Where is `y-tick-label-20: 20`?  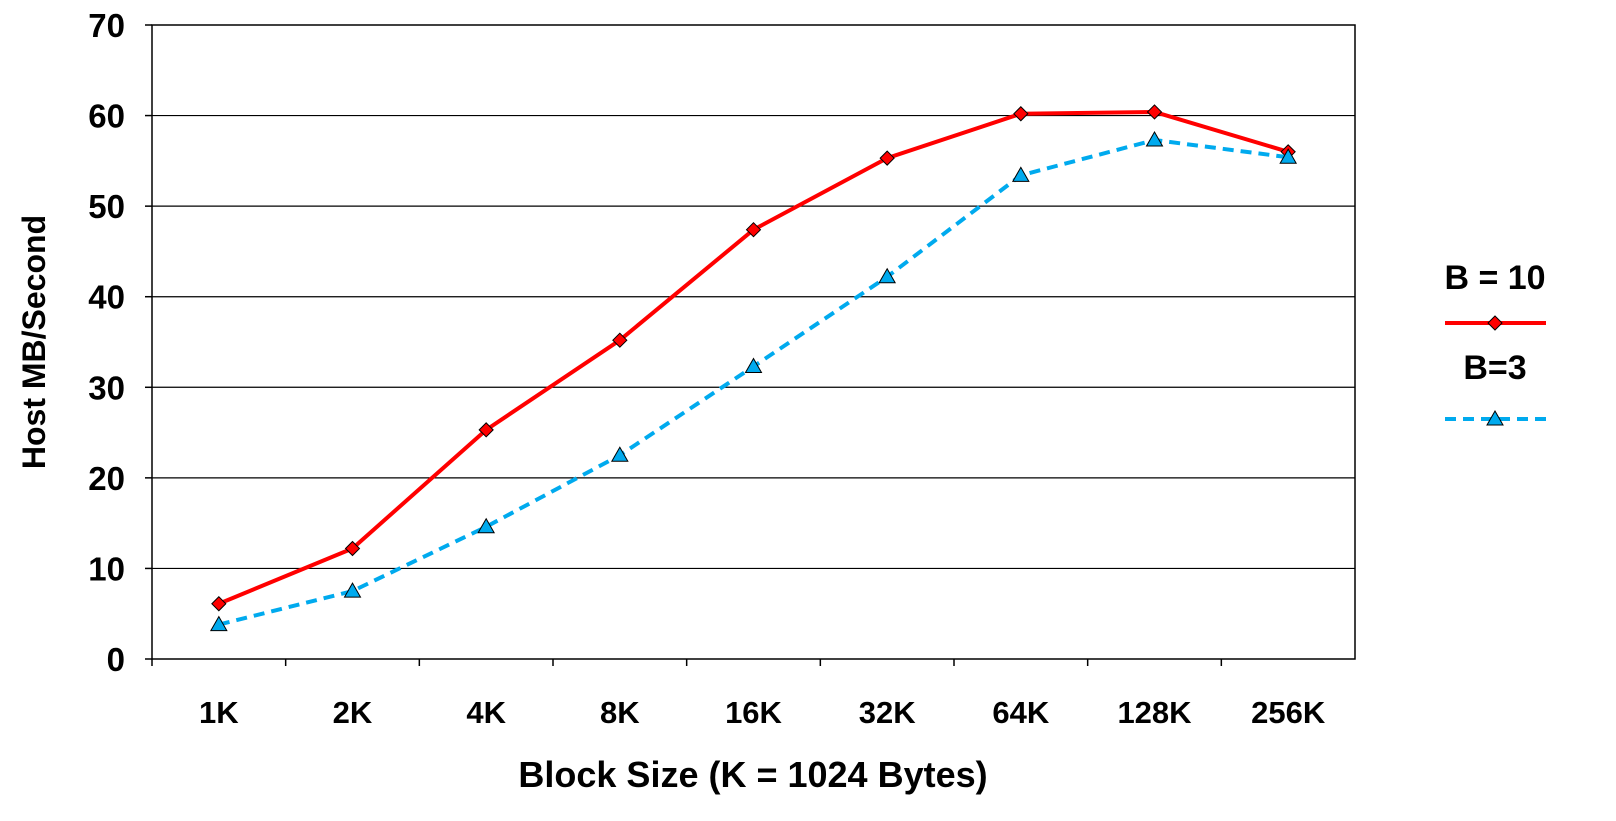 y-tick-label-20: 20 is located at coordinates (106, 478).